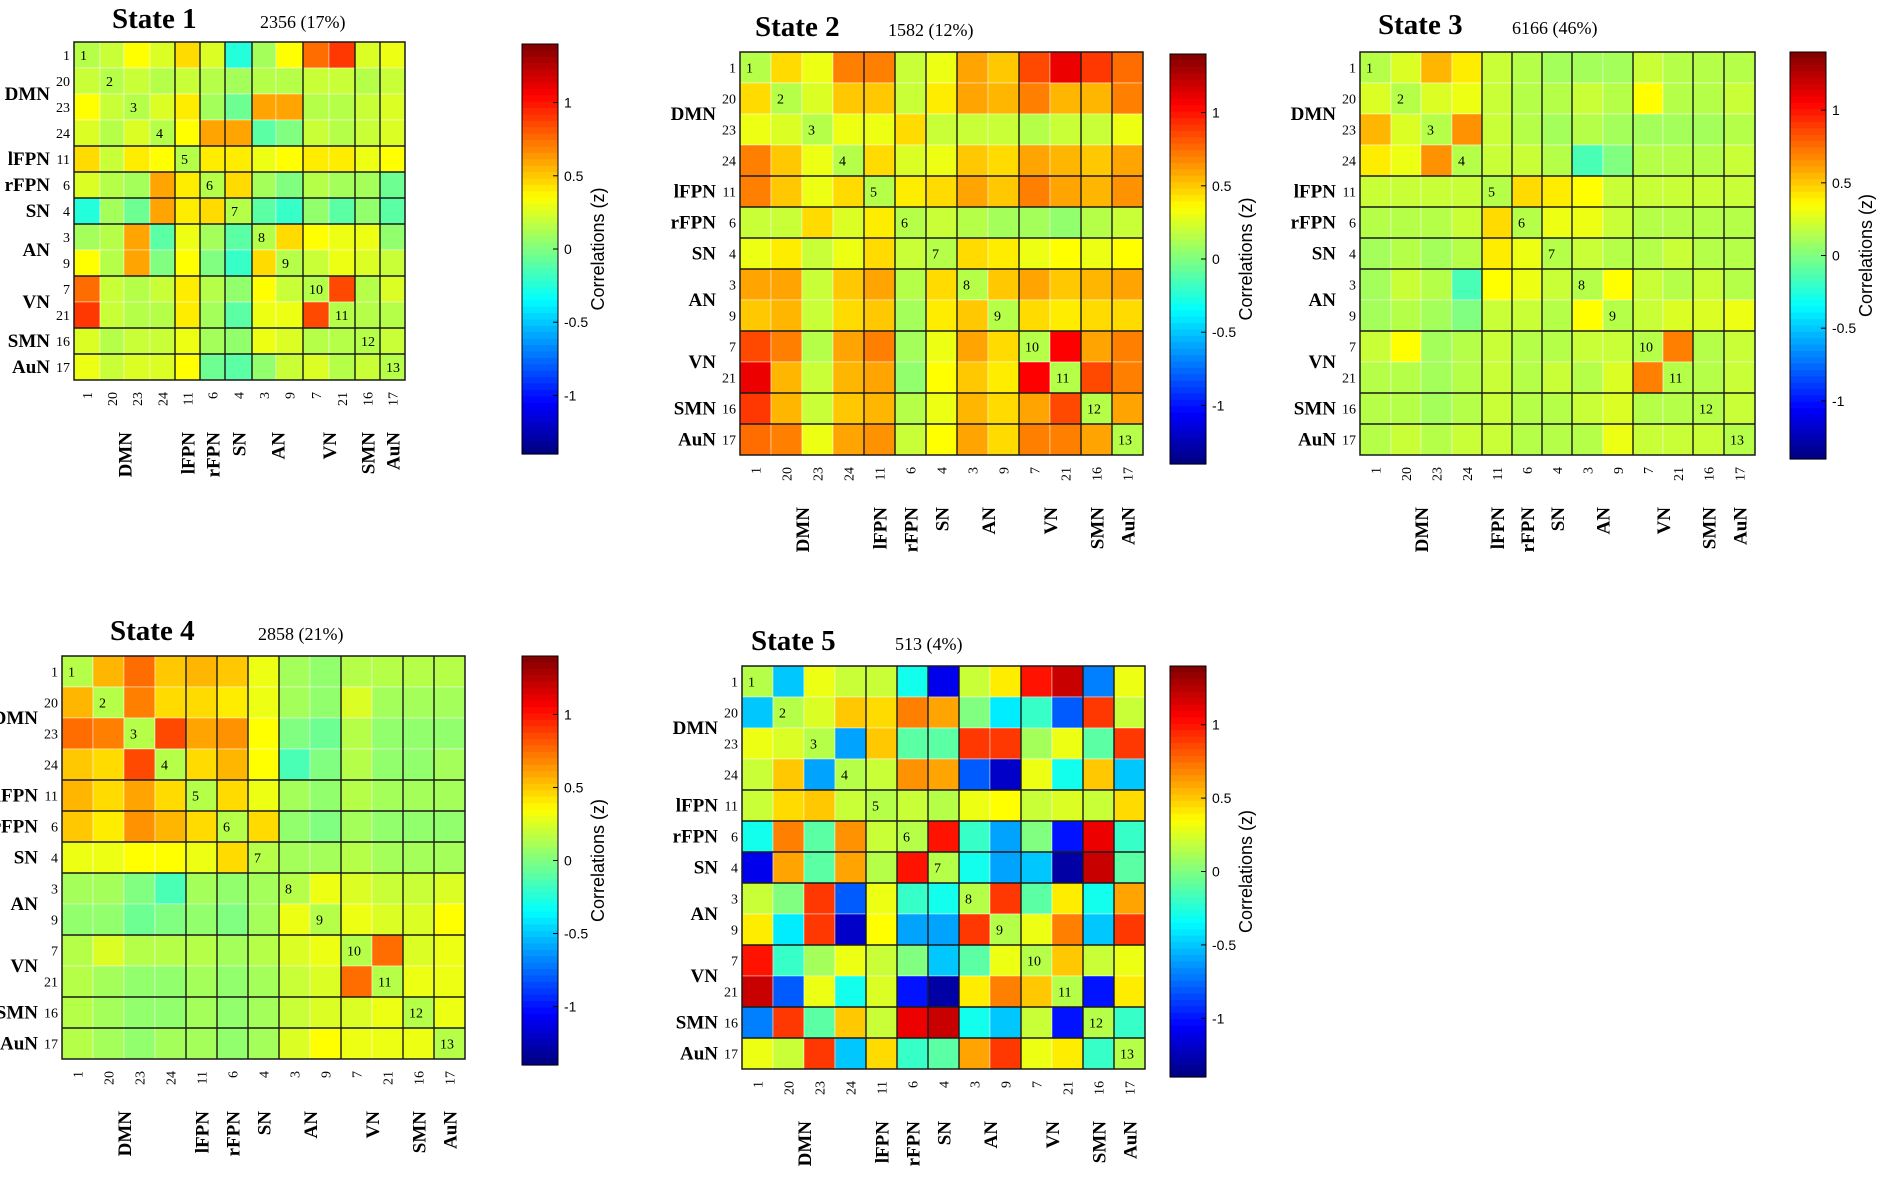 The width and height of the screenshot is (1902, 1190). What do you see at coordinates (805, 1144) in the screenshot?
I see `col-network-label: DMN` at bounding box center [805, 1144].